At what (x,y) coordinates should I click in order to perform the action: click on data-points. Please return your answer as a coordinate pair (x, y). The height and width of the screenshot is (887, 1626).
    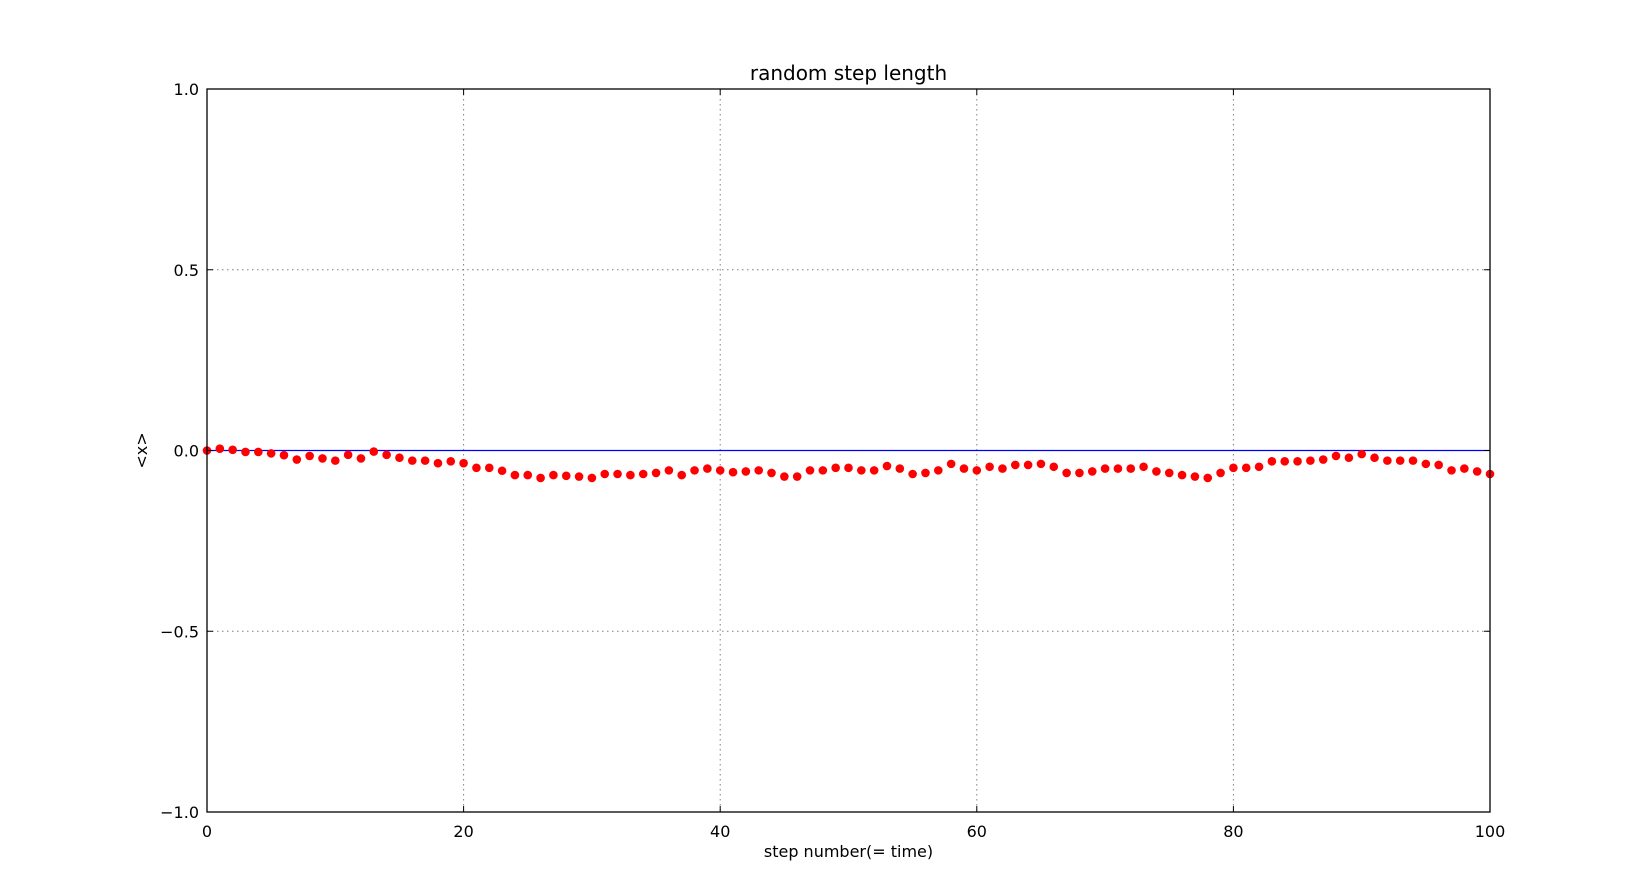
    Looking at the image, I should click on (848, 463).